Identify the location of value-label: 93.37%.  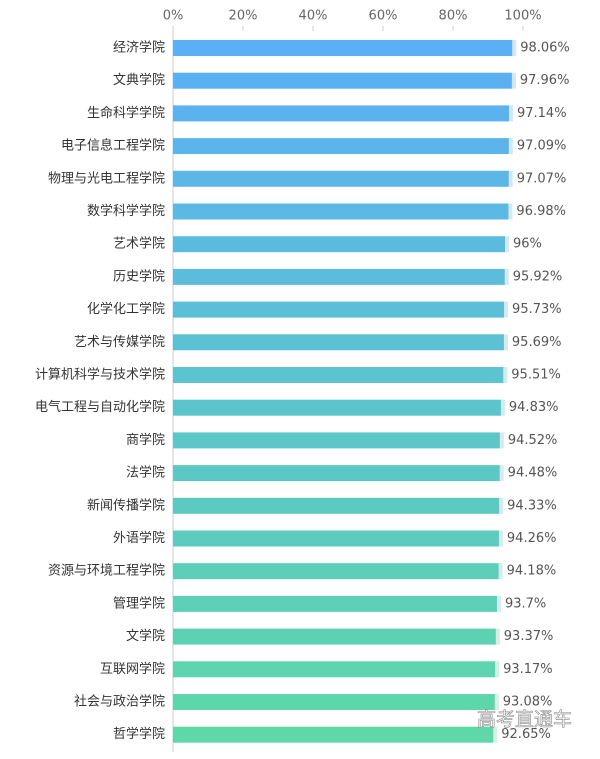
(529, 636).